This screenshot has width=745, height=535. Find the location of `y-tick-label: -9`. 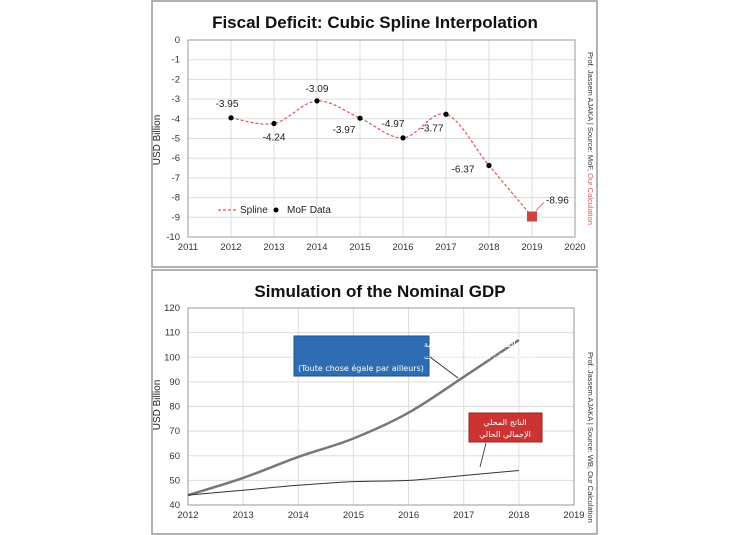

y-tick-label: -9 is located at coordinates (176, 217).